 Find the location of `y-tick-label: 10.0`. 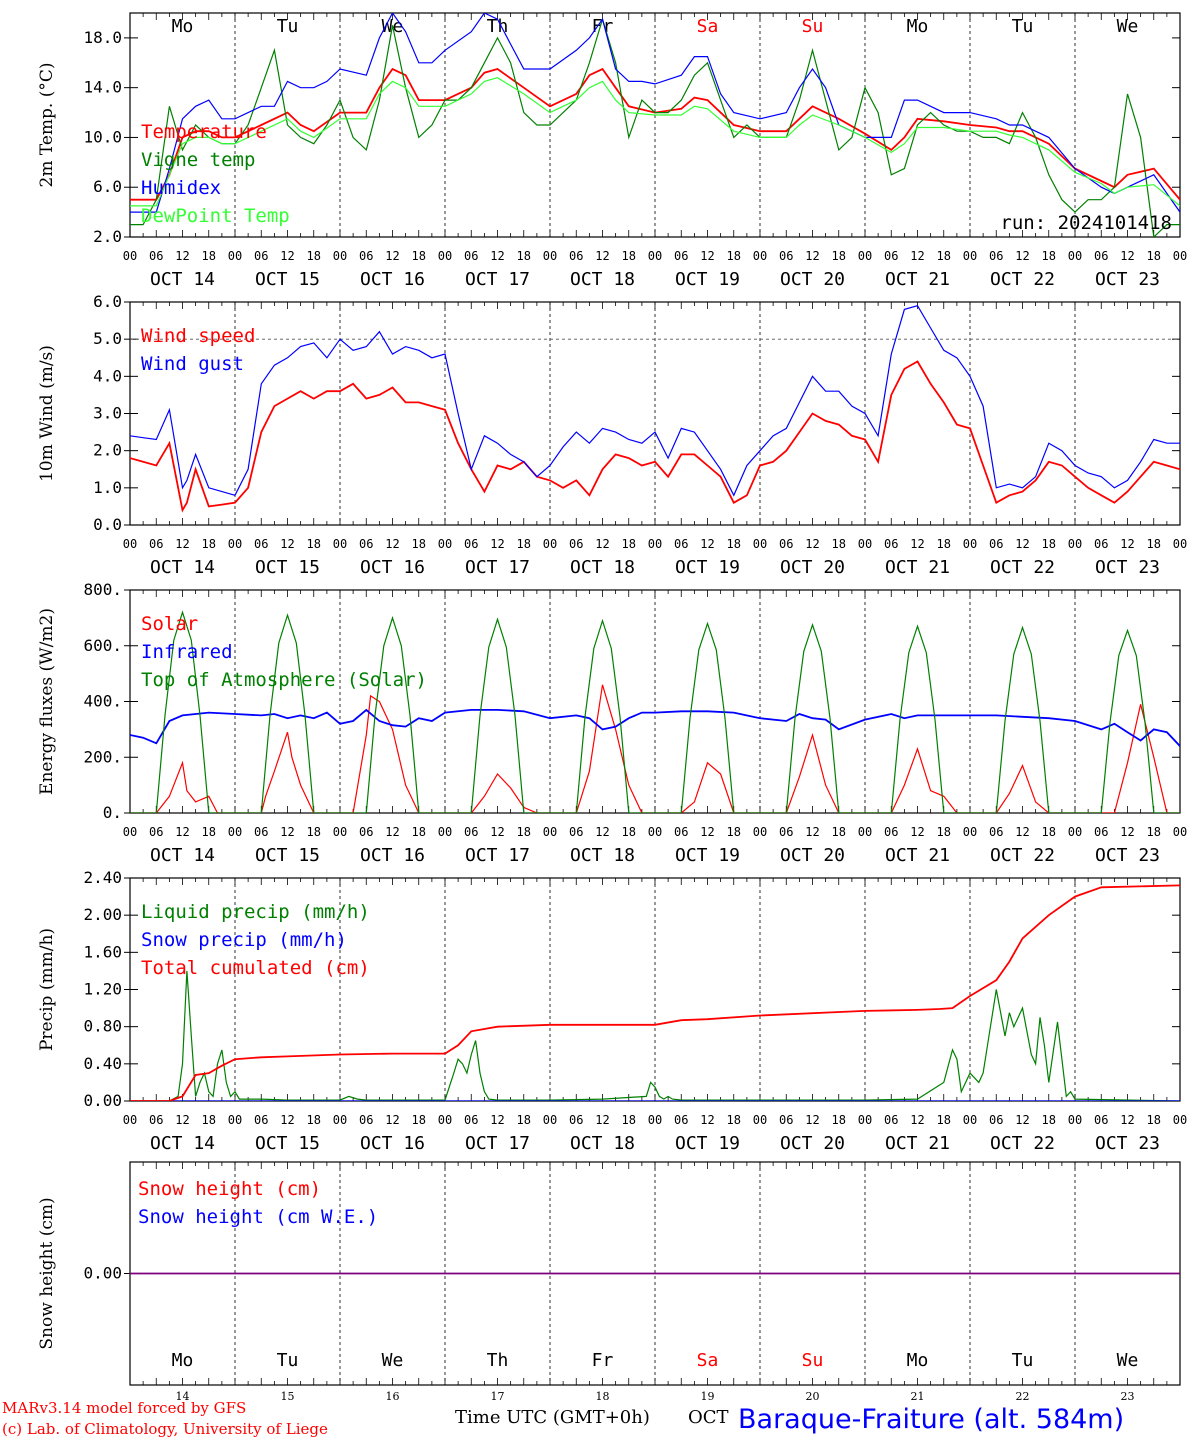

y-tick-label: 10.0 is located at coordinates (102, 136).